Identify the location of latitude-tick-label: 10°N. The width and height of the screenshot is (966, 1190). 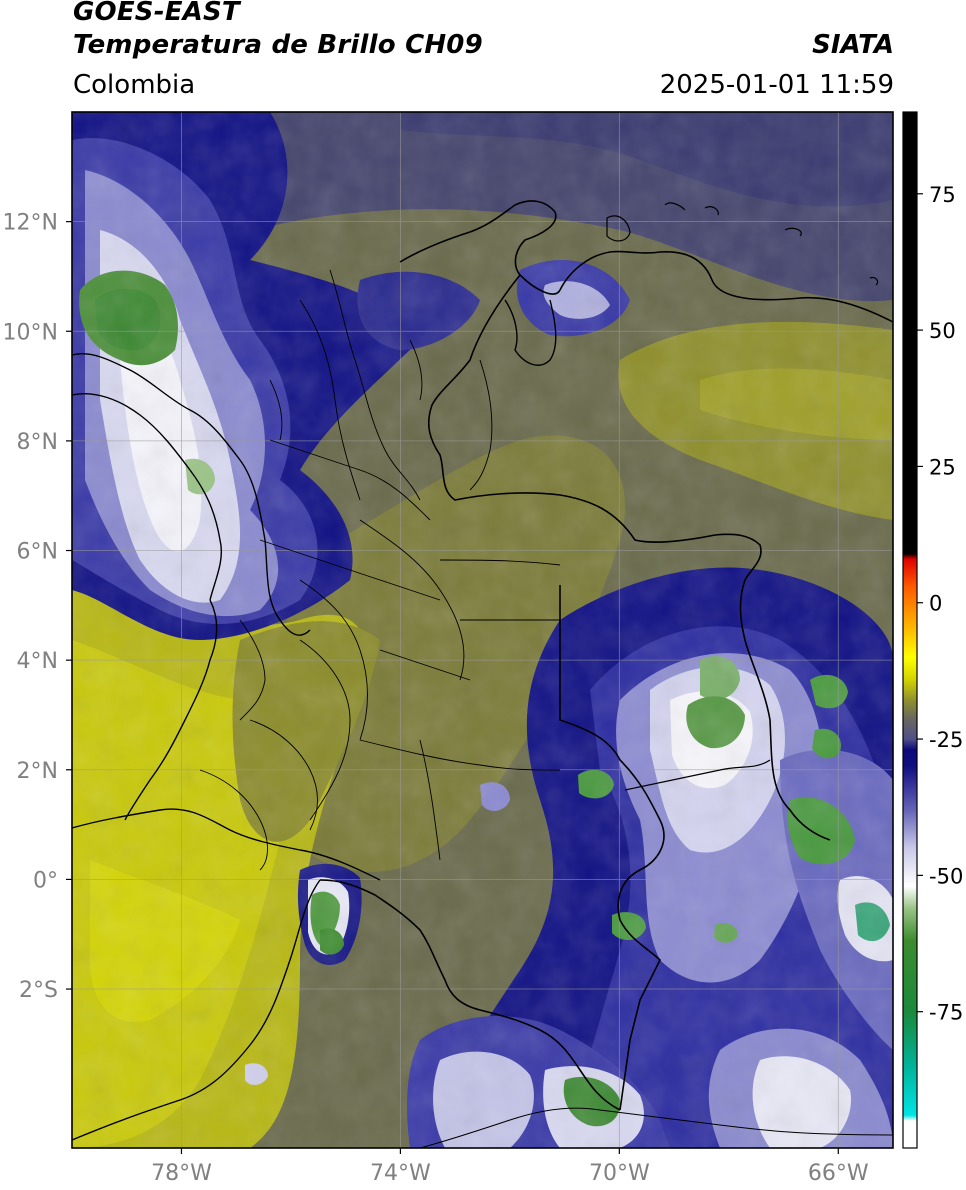
(30, 332).